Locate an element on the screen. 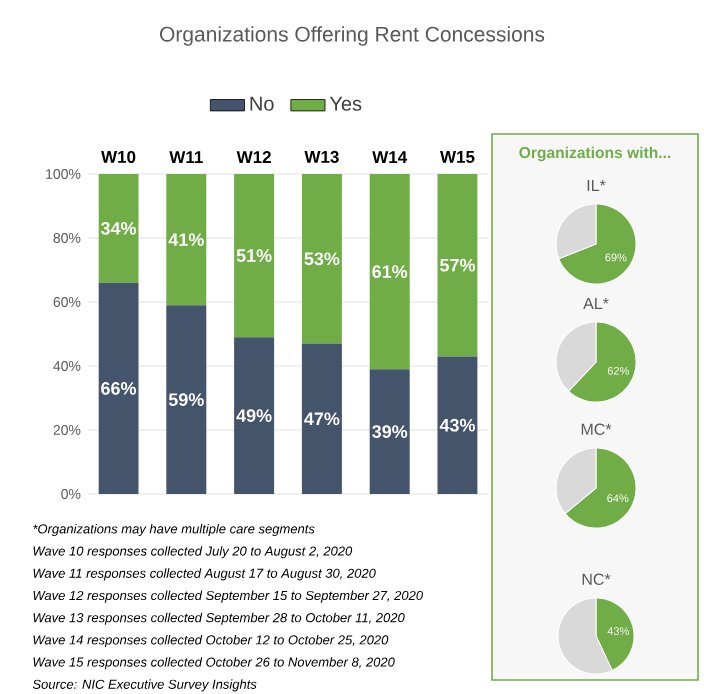 The image size is (704, 694). x-tick-label: W11 is located at coordinates (186, 157).